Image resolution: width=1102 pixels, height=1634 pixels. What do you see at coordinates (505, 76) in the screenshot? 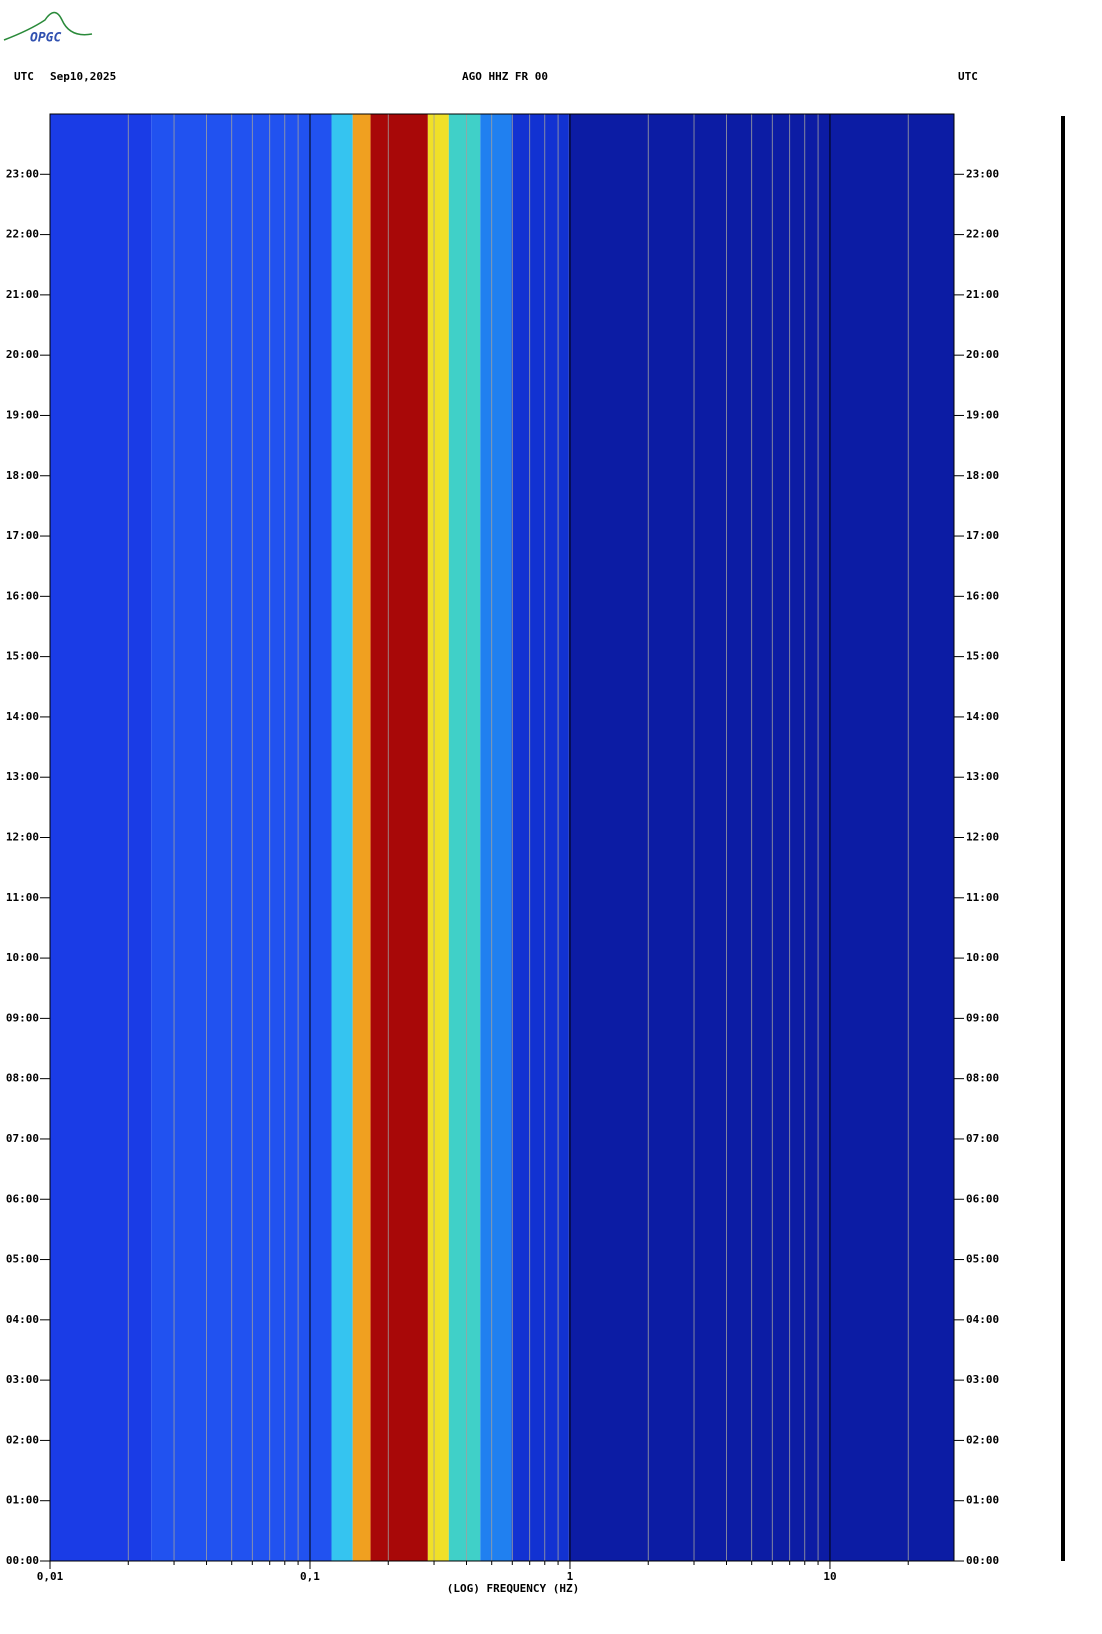
I see `chart-title: AGO HHZ FR 00` at bounding box center [505, 76].